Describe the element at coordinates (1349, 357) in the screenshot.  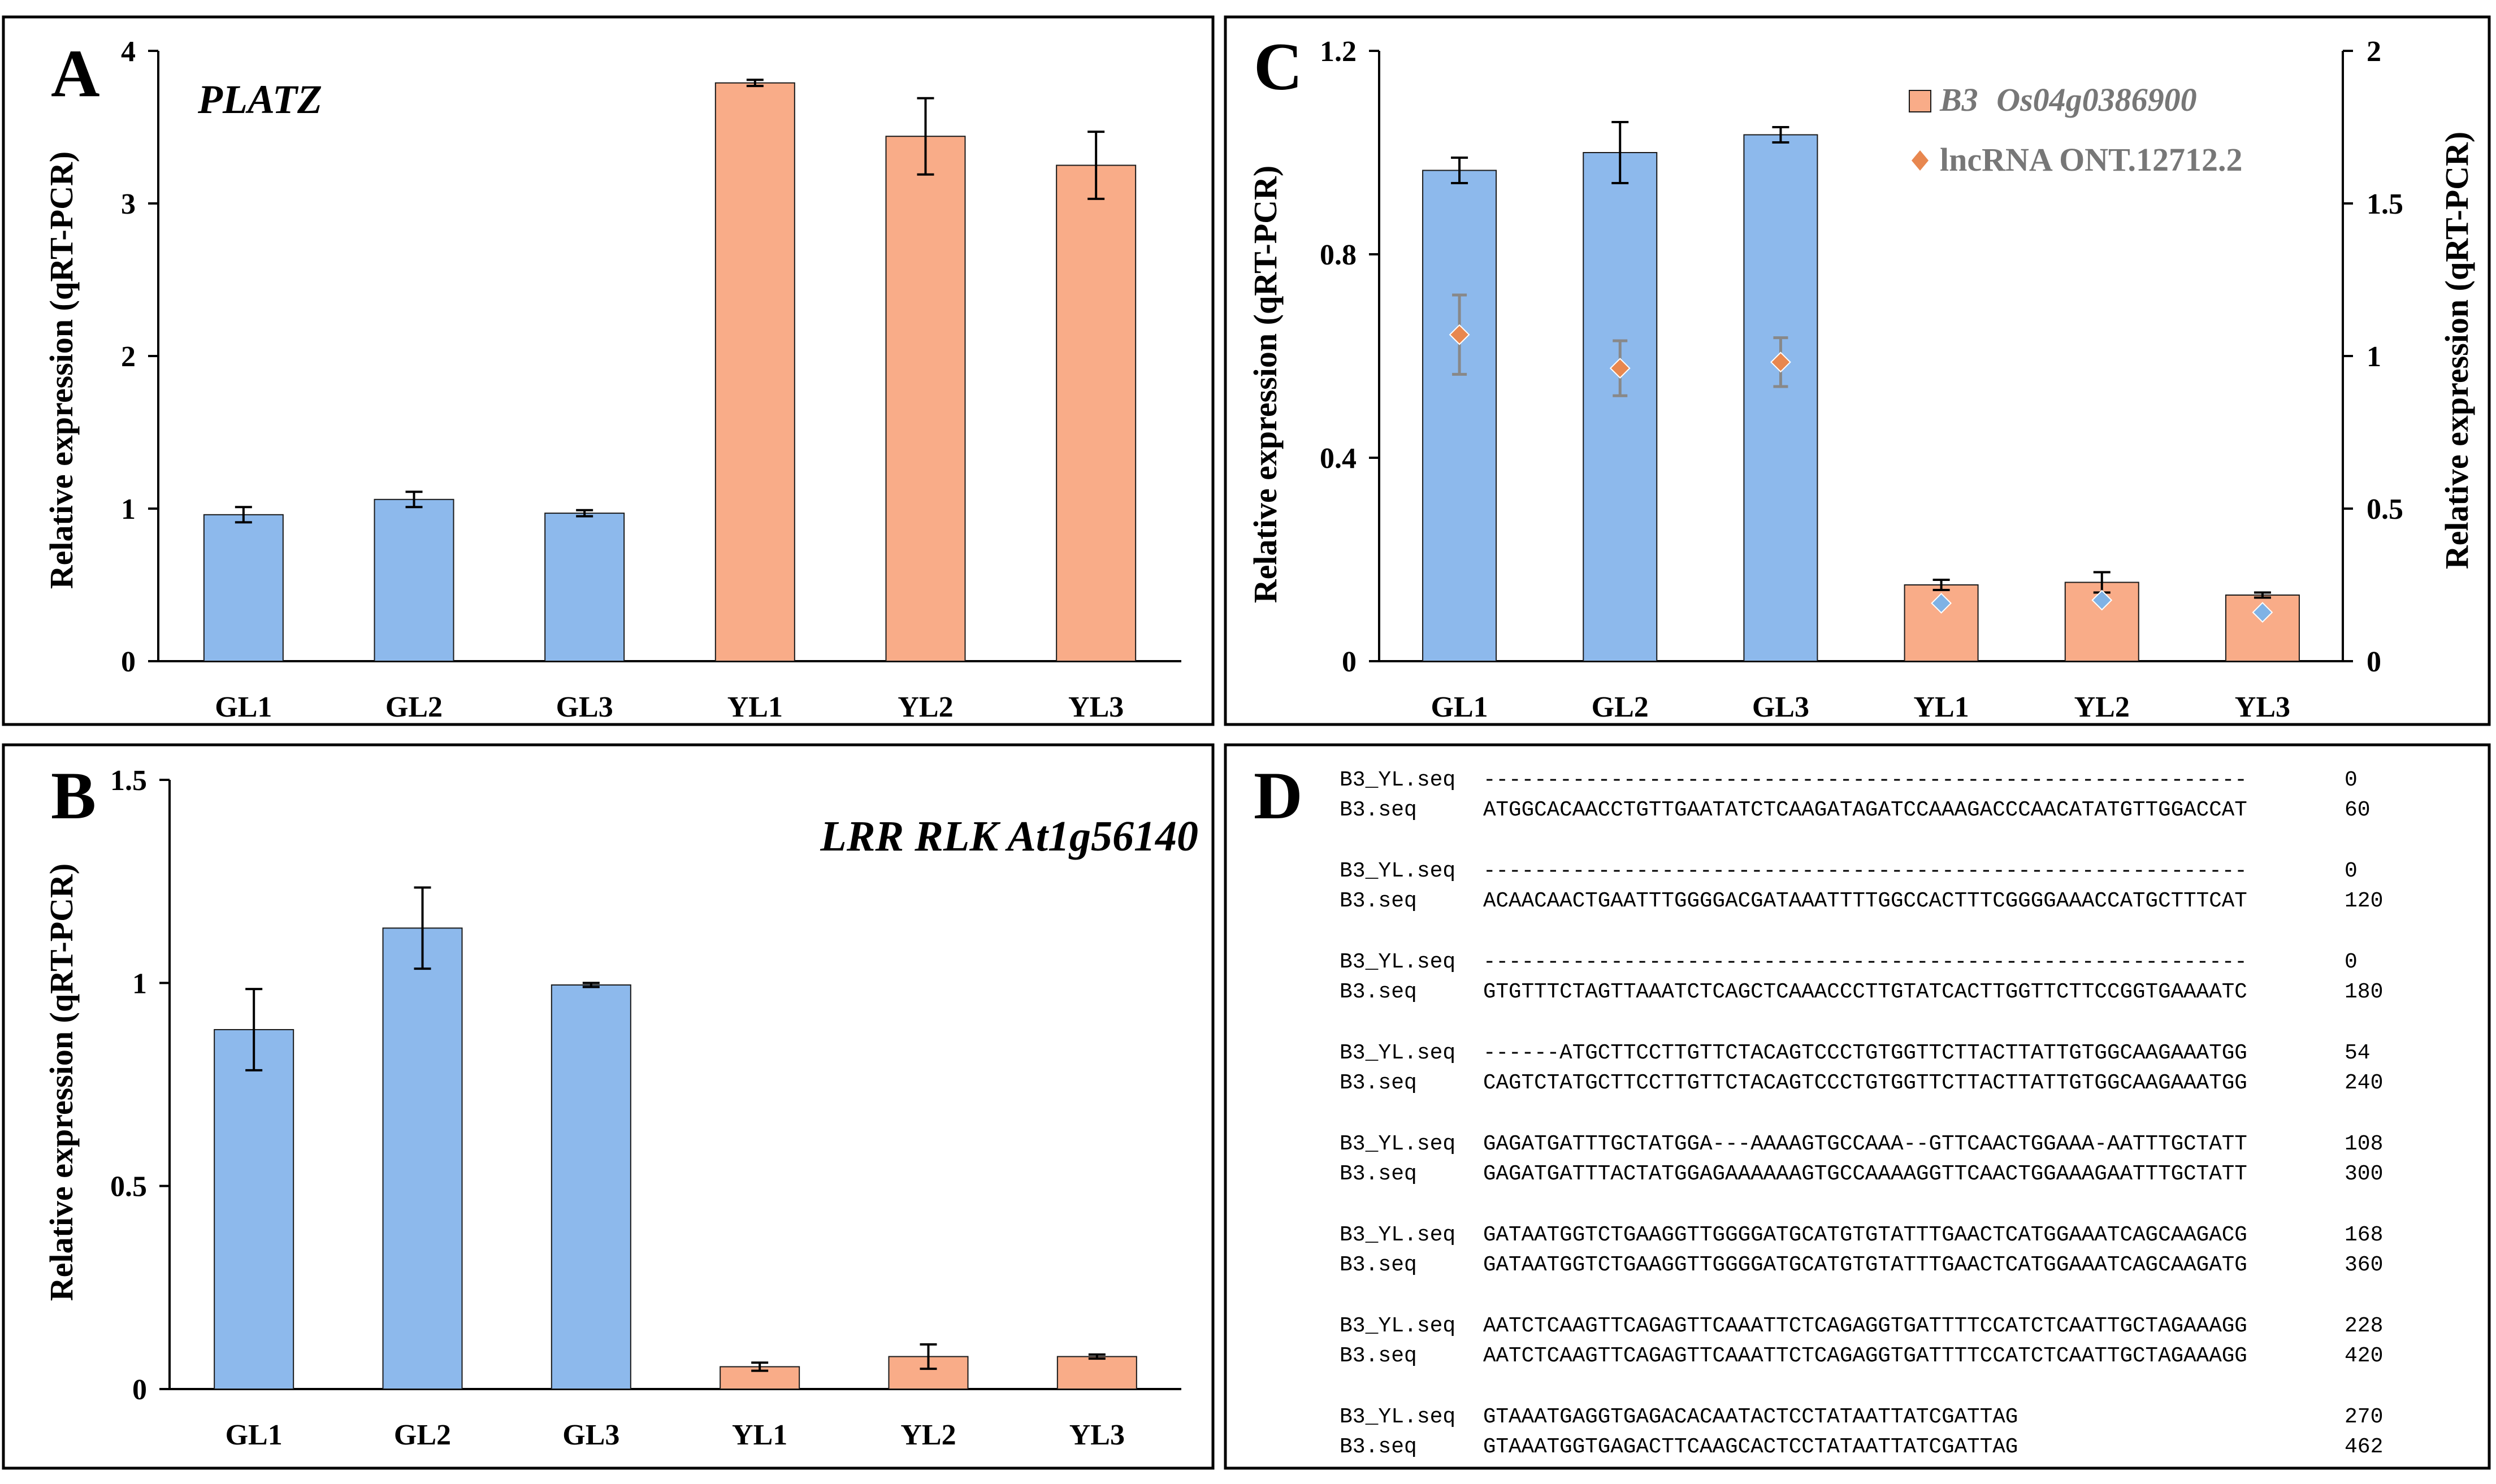
I see `panel-c-y-ticks-left: 0 0.4 0.8 1.2` at that location.